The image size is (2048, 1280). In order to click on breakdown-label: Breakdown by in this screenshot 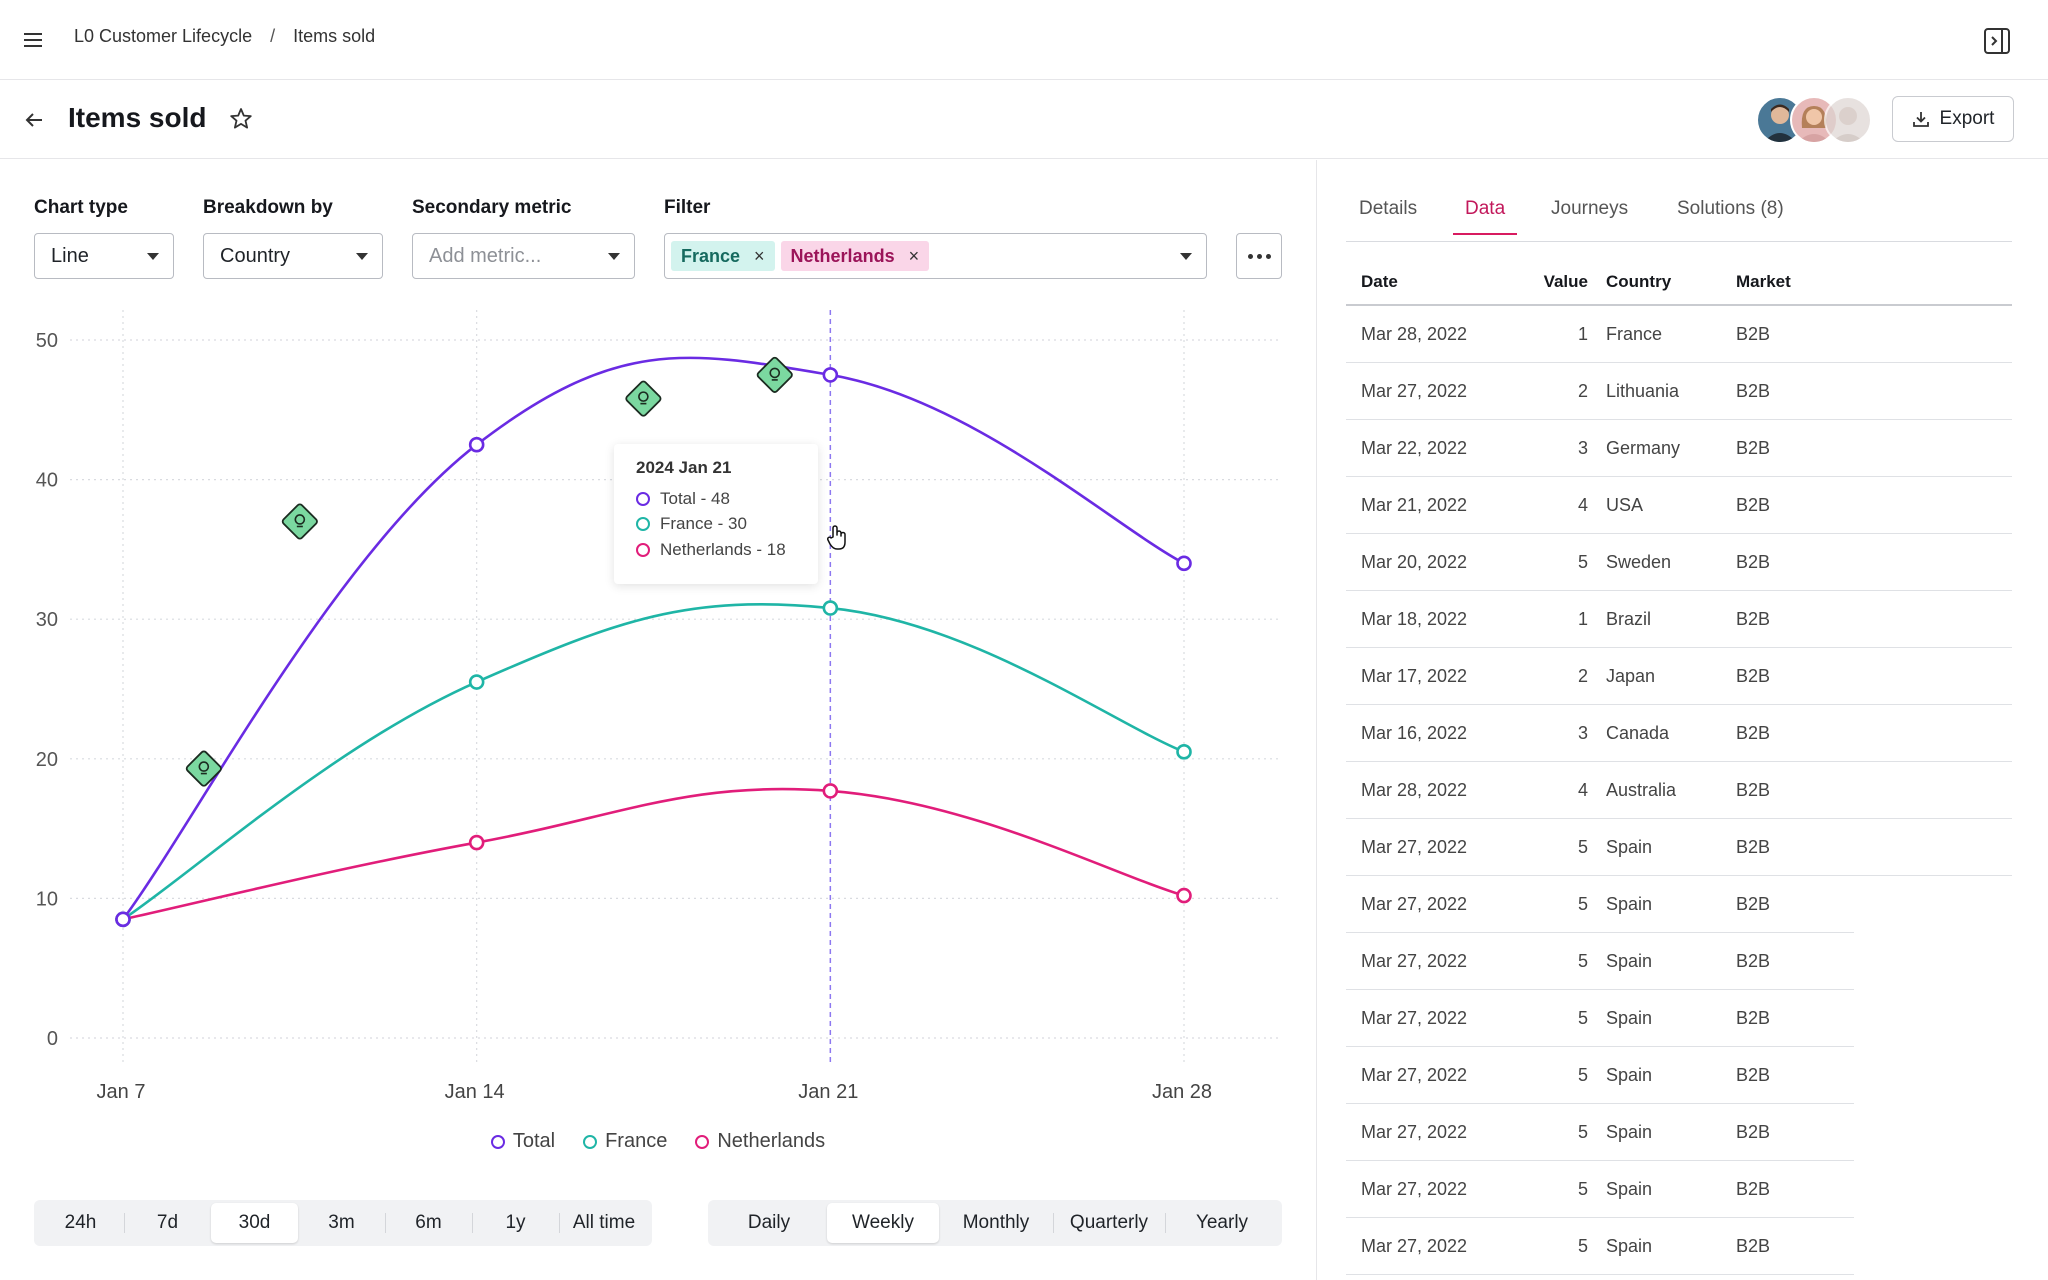, I will do `click(268, 207)`.